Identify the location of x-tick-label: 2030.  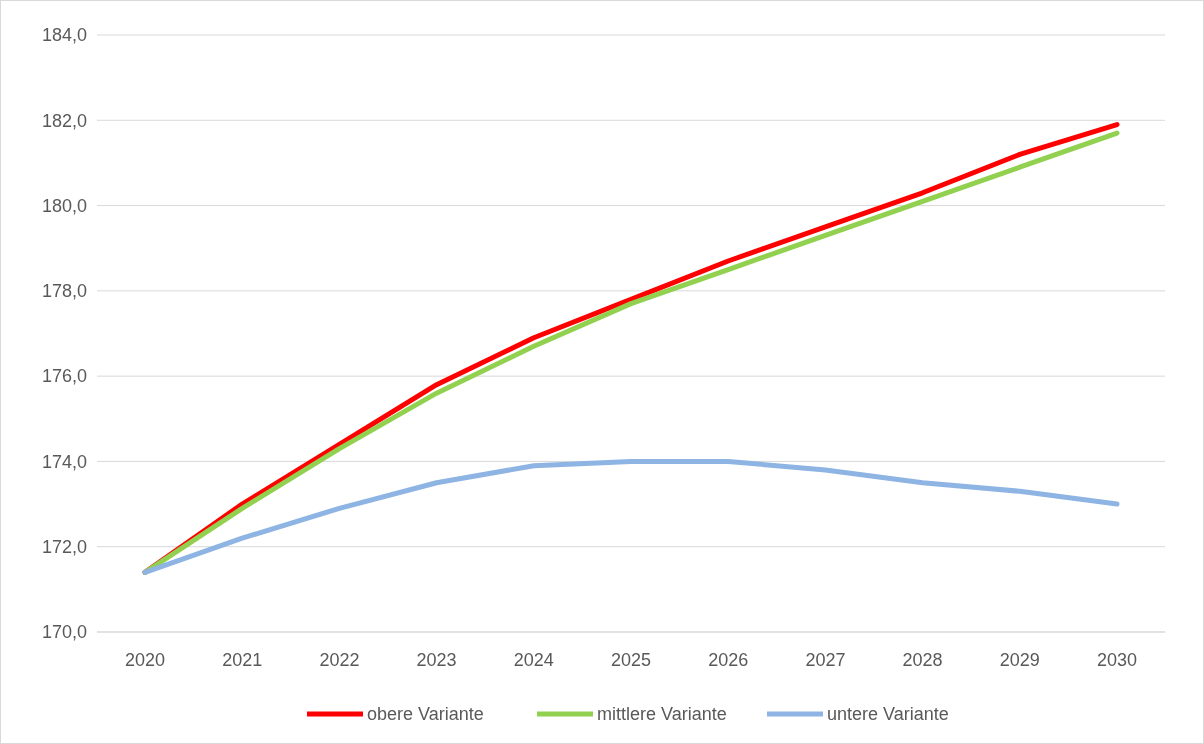
(1117, 660).